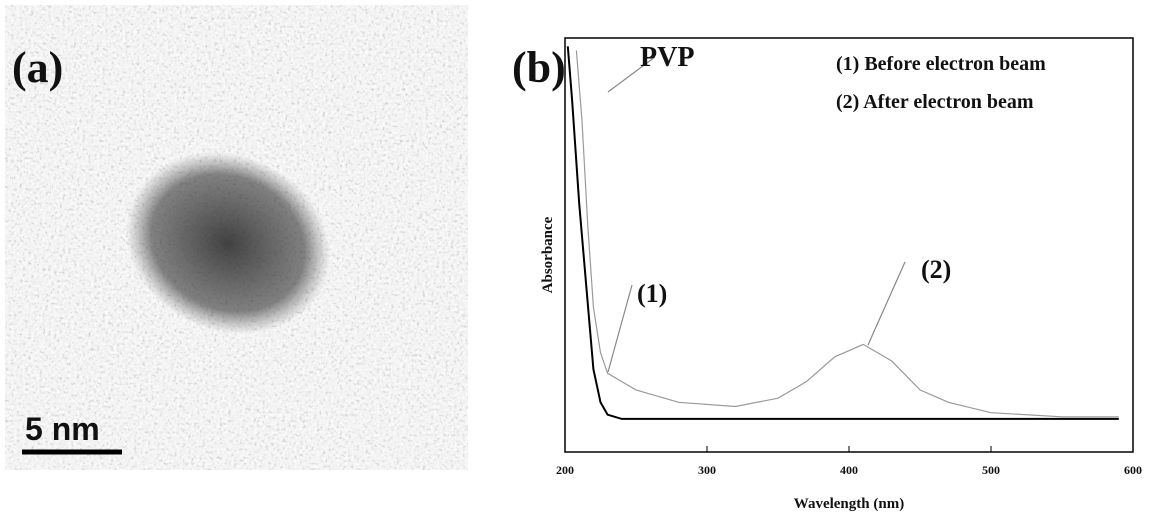 This screenshot has height=519, width=1157. What do you see at coordinates (37, 67) in the screenshot?
I see `panel-label: (a)` at bounding box center [37, 67].